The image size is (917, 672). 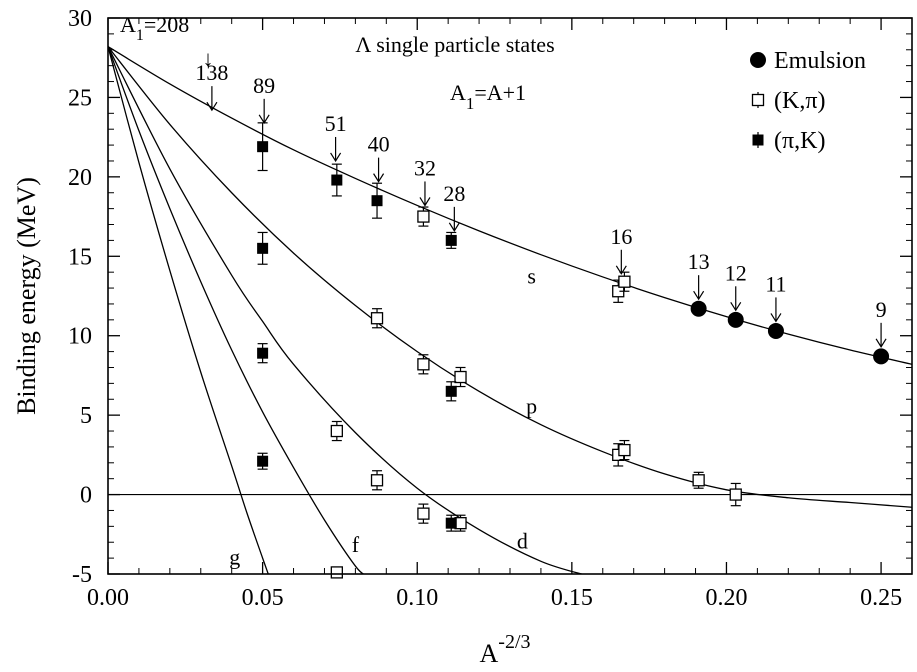 I want to click on mass-number-label: 16, so click(x=621, y=236).